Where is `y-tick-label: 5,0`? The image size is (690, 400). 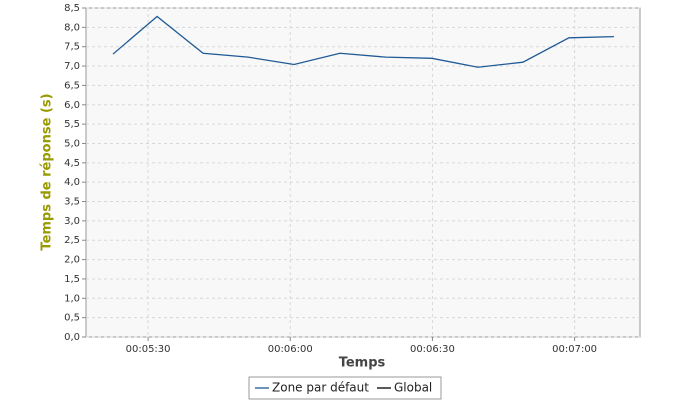
y-tick-label: 5,0 is located at coordinates (72, 143).